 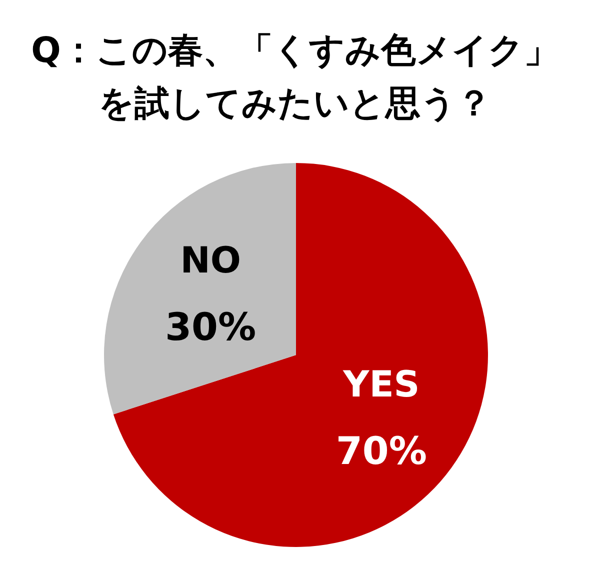 I want to click on data-label: 30%, so click(x=210, y=326).